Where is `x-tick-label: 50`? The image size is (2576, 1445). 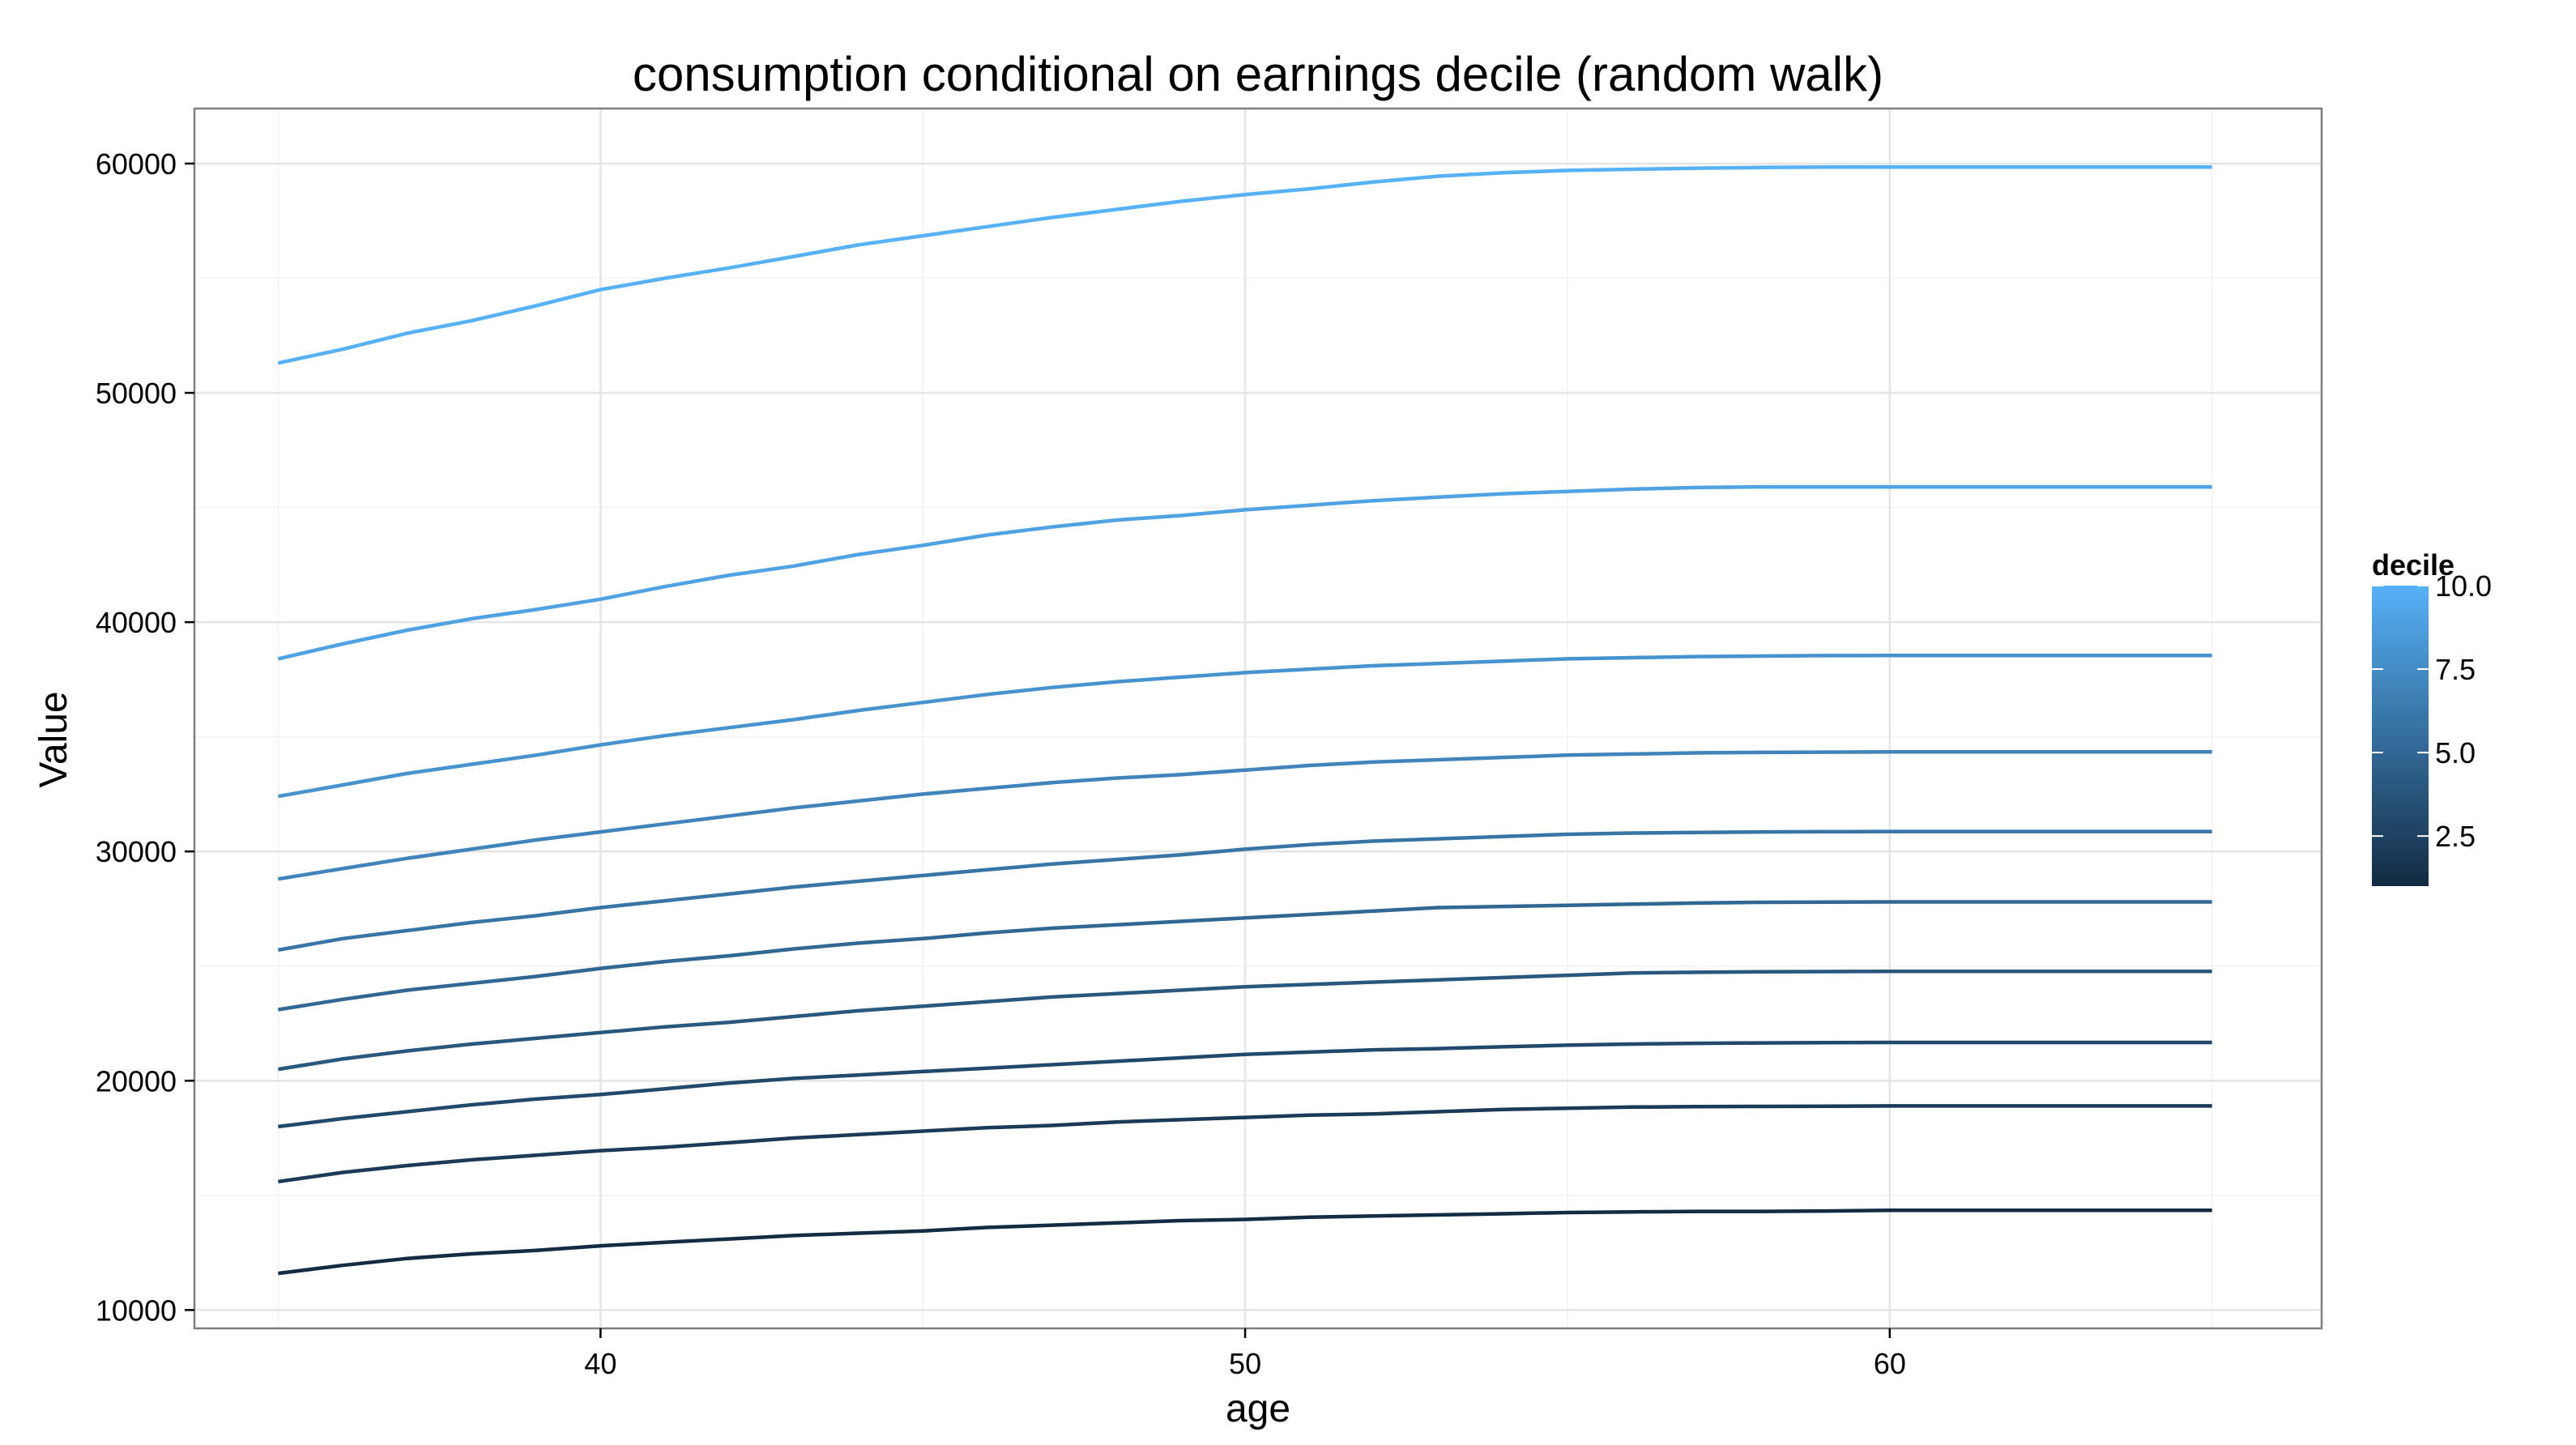 x-tick-label: 50 is located at coordinates (1245, 1363).